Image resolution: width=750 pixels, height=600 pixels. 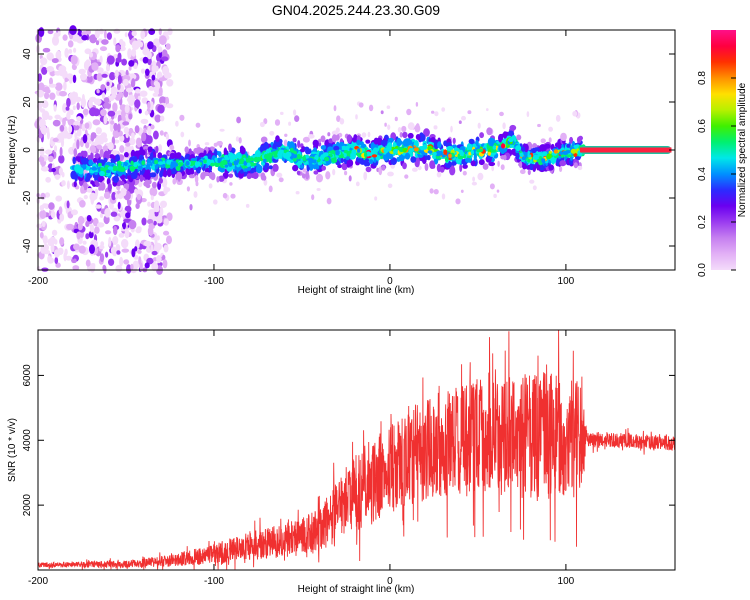 What do you see at coordinates (38, 581) in the screenshot?
I see `snr-xtick-label: -200` at bounding box center [38, 581].